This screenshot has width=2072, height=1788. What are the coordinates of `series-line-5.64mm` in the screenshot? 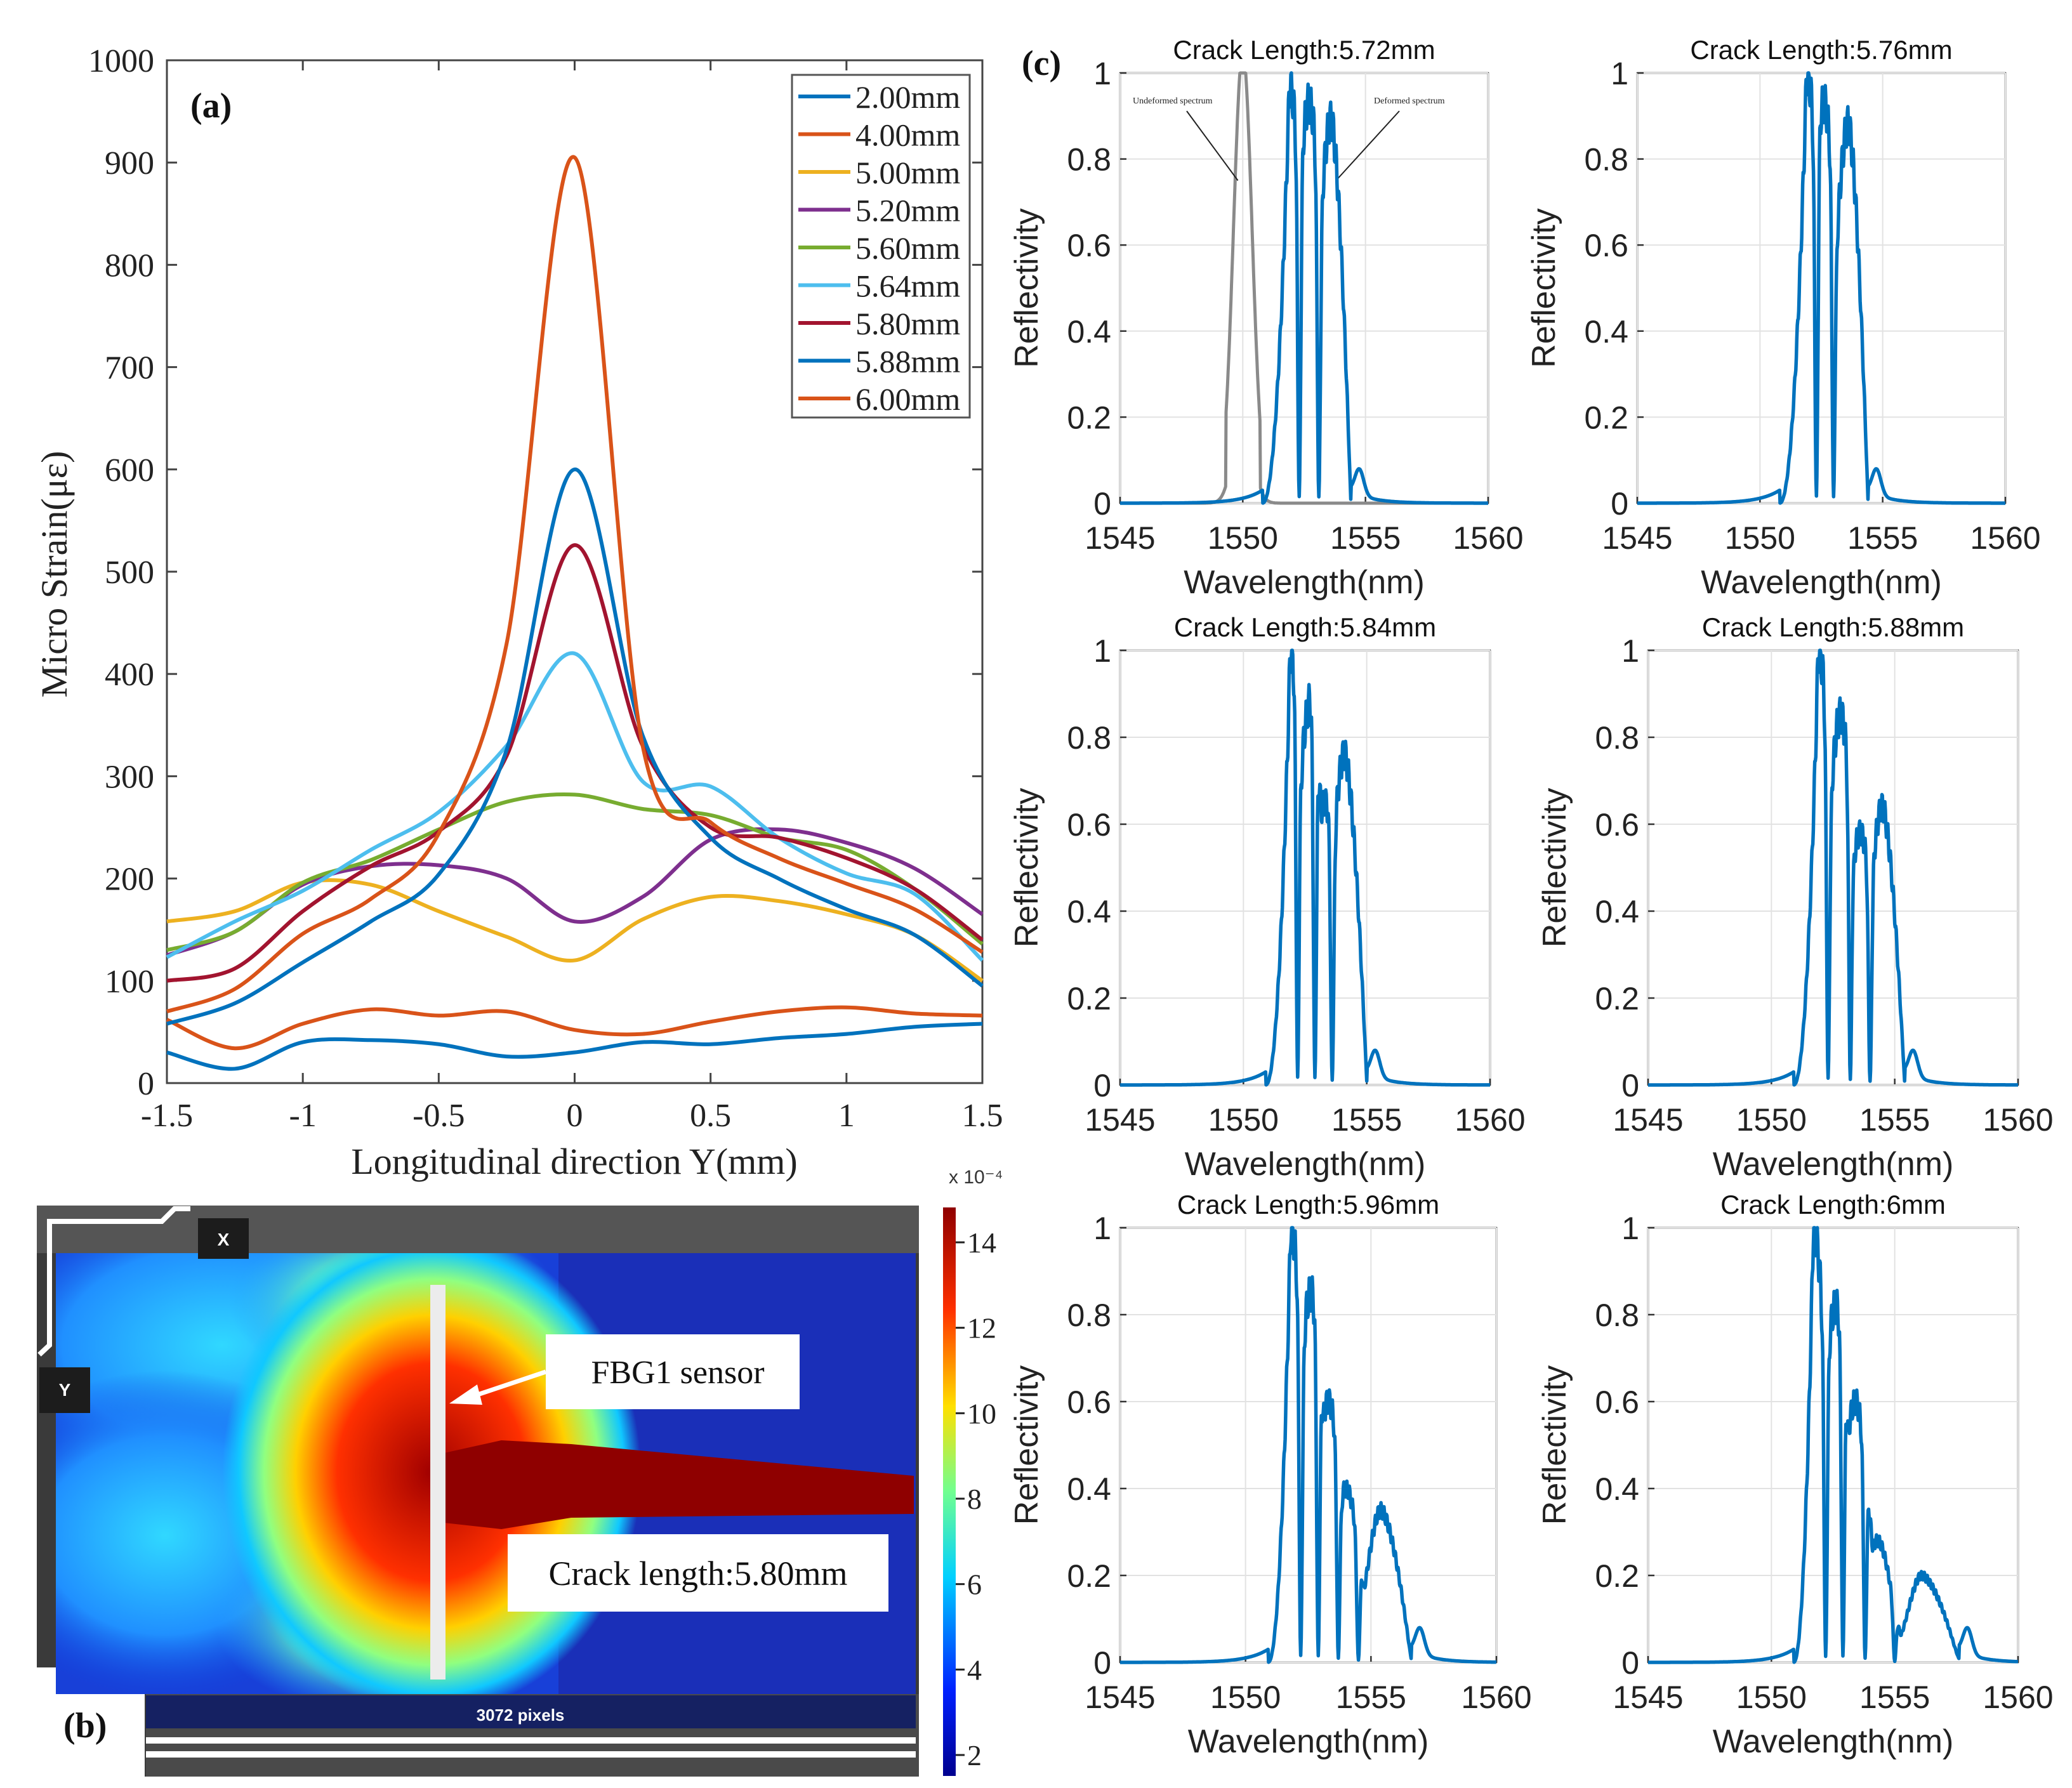 It's located at (575, 806).